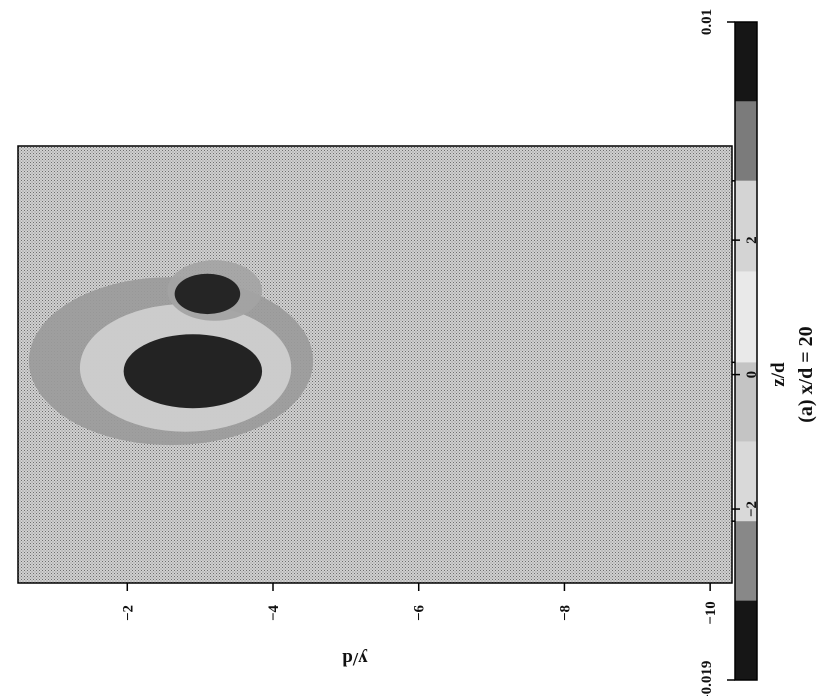  What do you see at coordinates (752, 509) in the screenshot?
I see `x-tick-label: −2` at bounding box center [752, 509].